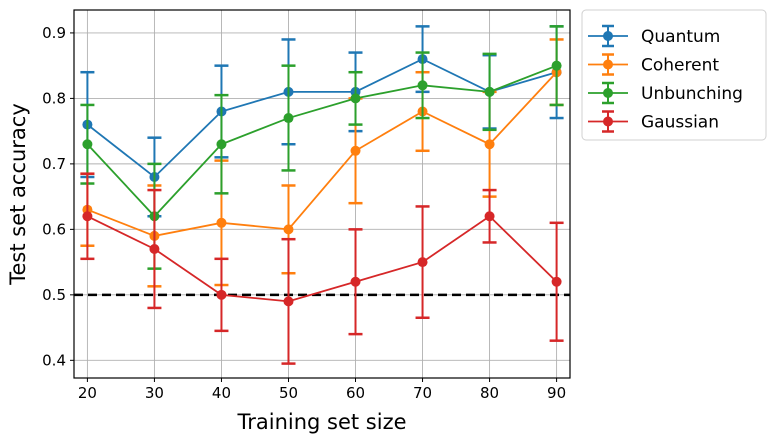  What do you see at coordinates (288, 393) in the screenshot?
I see `x-tick-label: 50` at bounding box center [288, 393].